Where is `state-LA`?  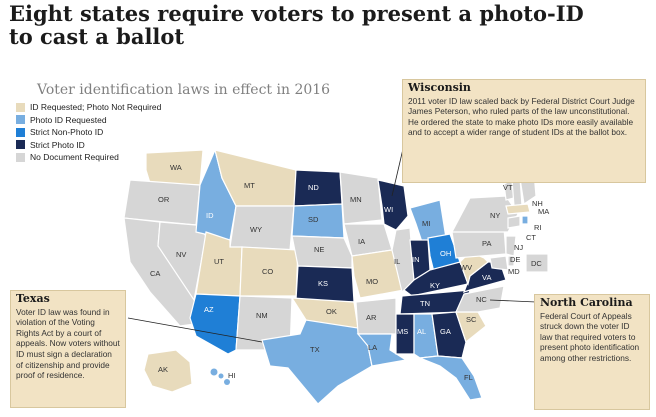
state-LA is located at coordinates (382, 350).